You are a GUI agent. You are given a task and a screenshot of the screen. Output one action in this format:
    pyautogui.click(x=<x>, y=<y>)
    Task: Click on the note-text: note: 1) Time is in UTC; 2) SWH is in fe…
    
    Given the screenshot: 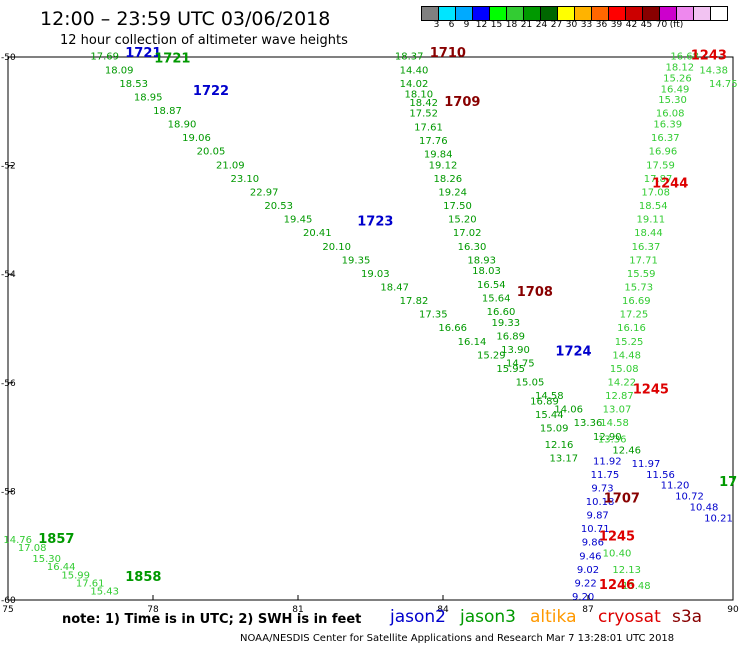 What is the action you would take?
    pyautogui.click(x=212, y=619)
    